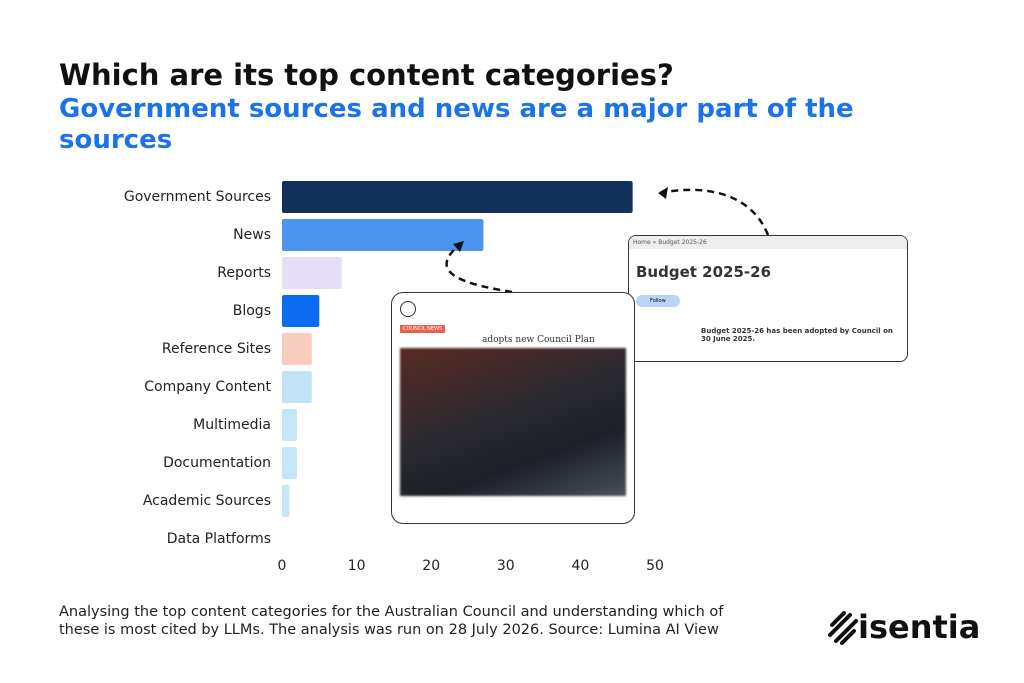 The height and width of the screenshot is (683, 1024). Describe the element at coordinates (217, 463) in the screenshot. I see `y-tick-label: Documentation` at that location.